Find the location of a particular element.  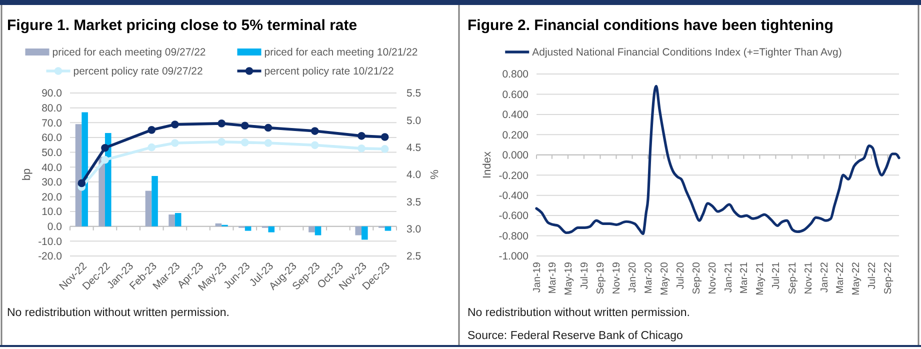

x-tick-label: Jan-20 is located at coordinates (633, 277).